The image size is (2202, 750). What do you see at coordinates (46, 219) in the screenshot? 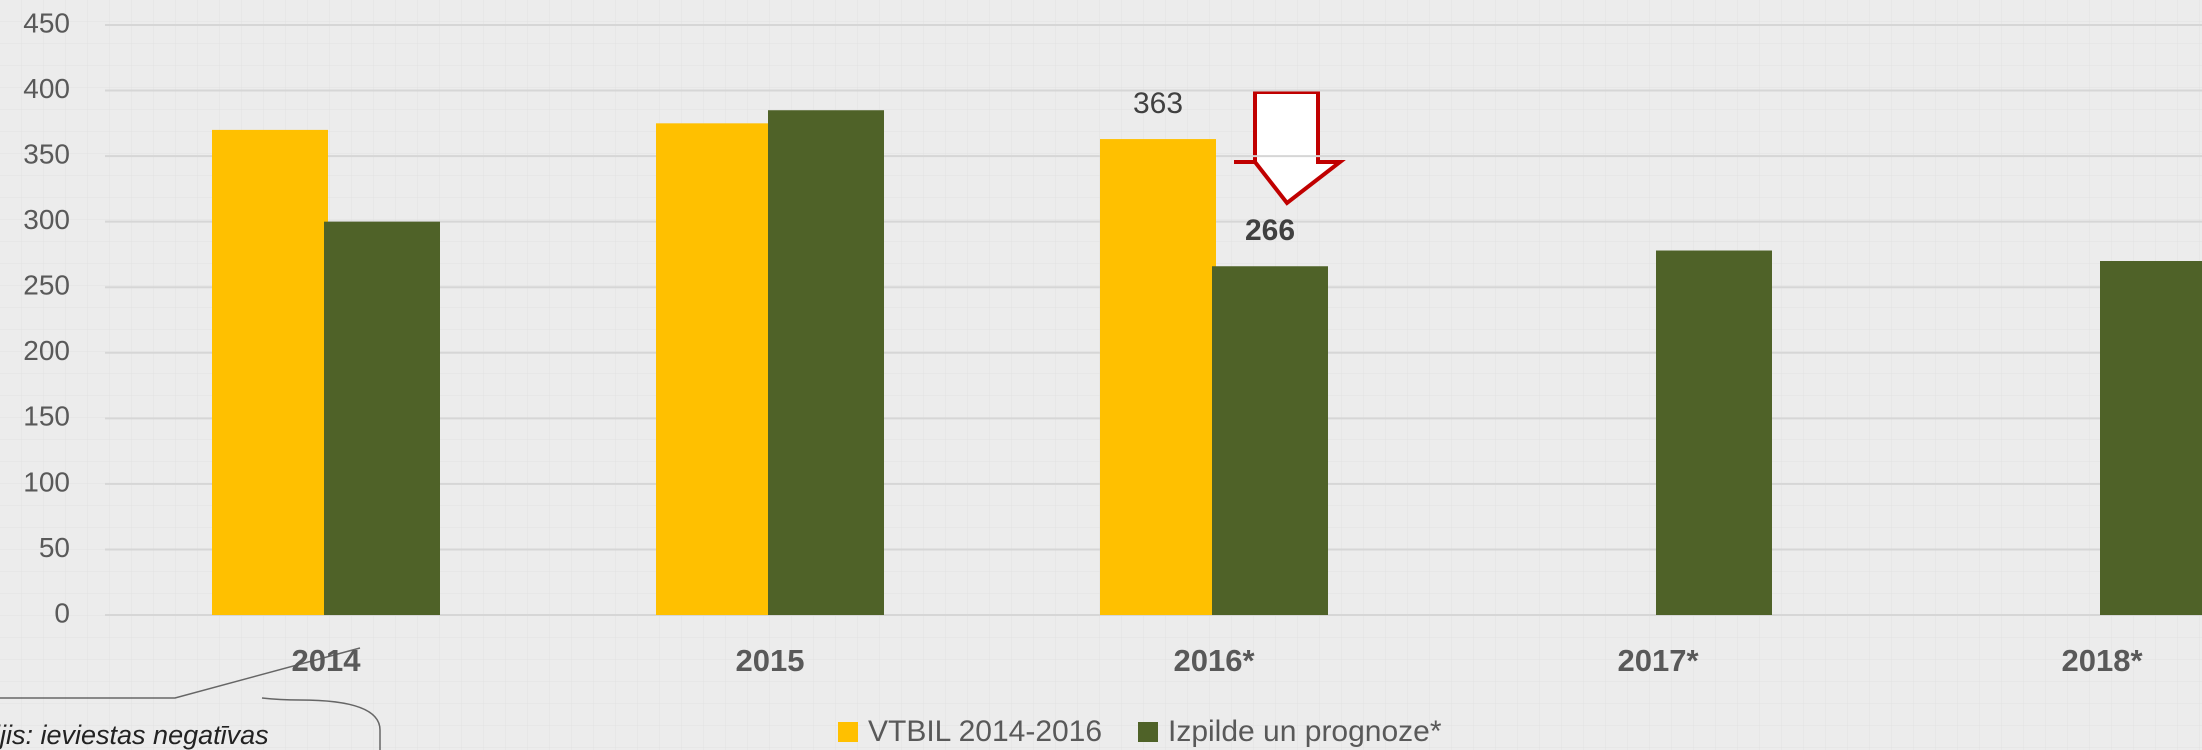
I see `y-tick-label: 300` at bounding box center [46, 219].